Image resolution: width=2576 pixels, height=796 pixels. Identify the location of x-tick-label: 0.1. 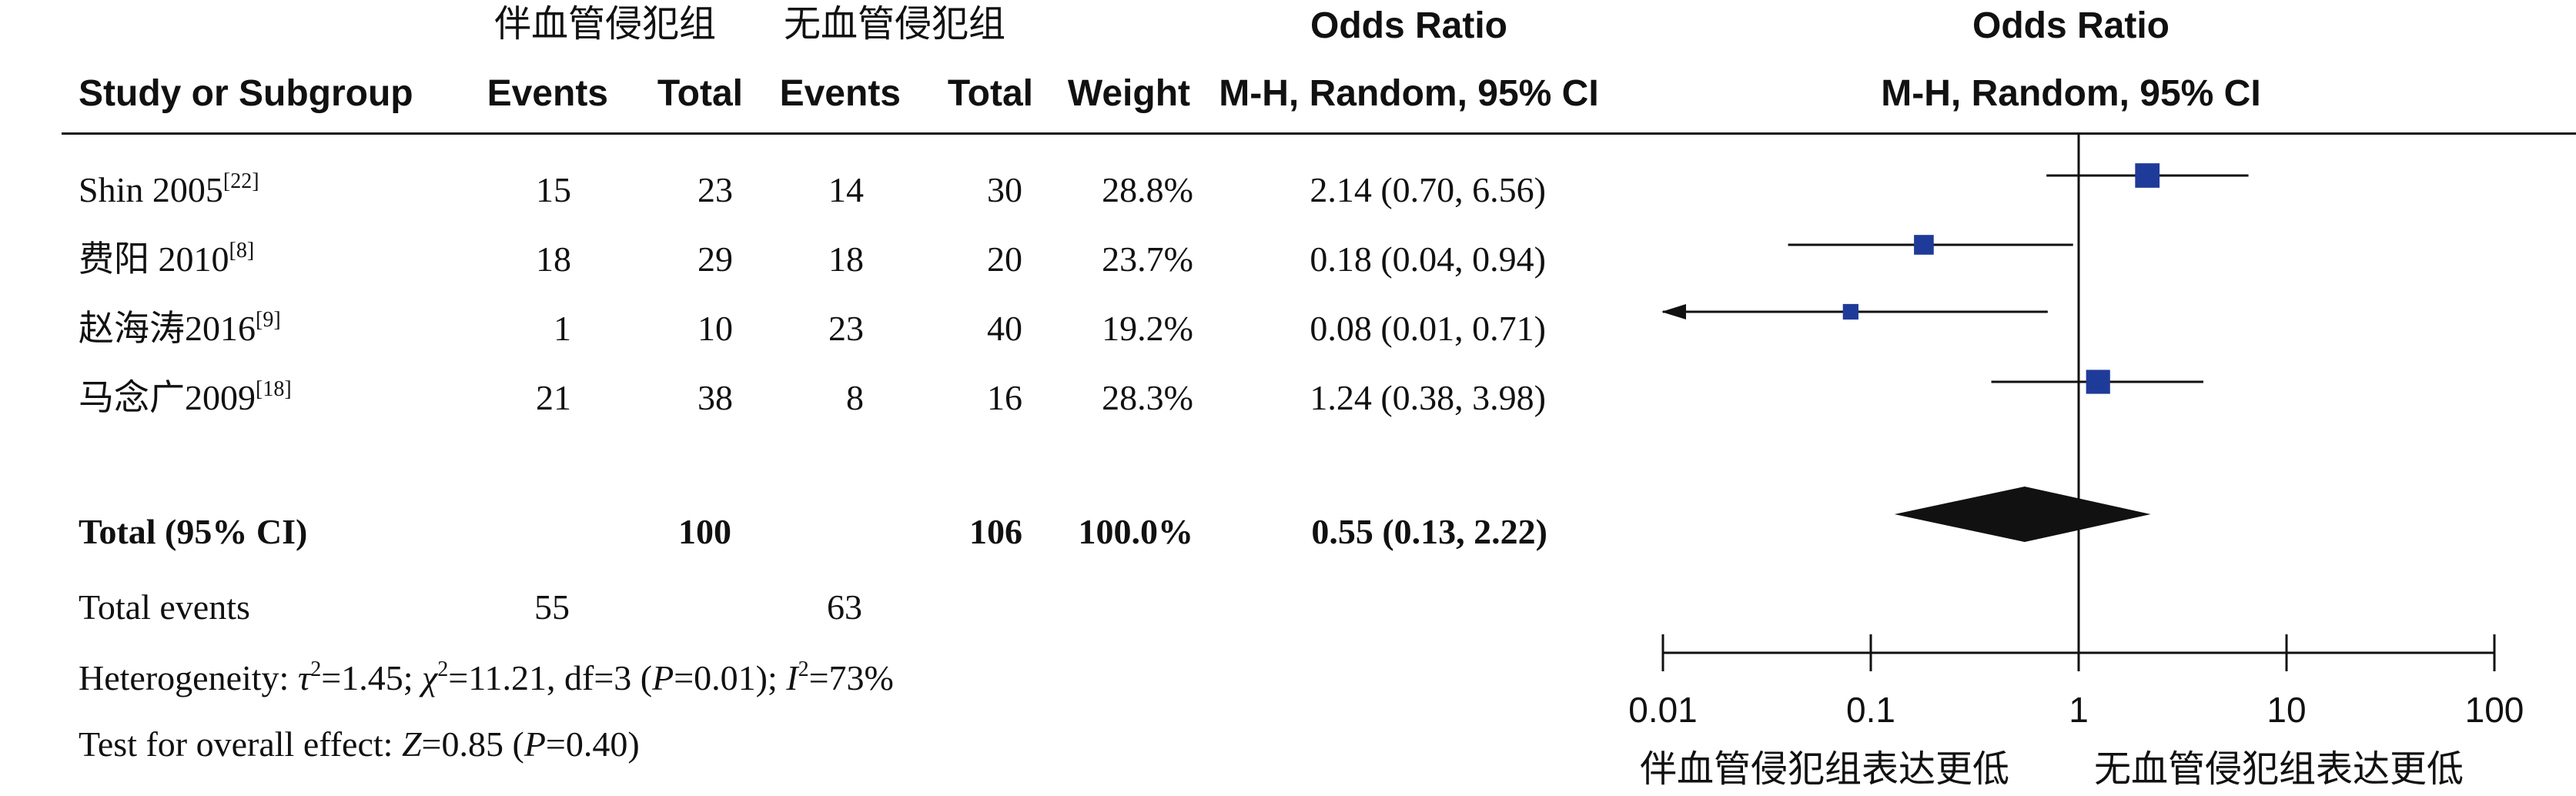
(1870, 710).